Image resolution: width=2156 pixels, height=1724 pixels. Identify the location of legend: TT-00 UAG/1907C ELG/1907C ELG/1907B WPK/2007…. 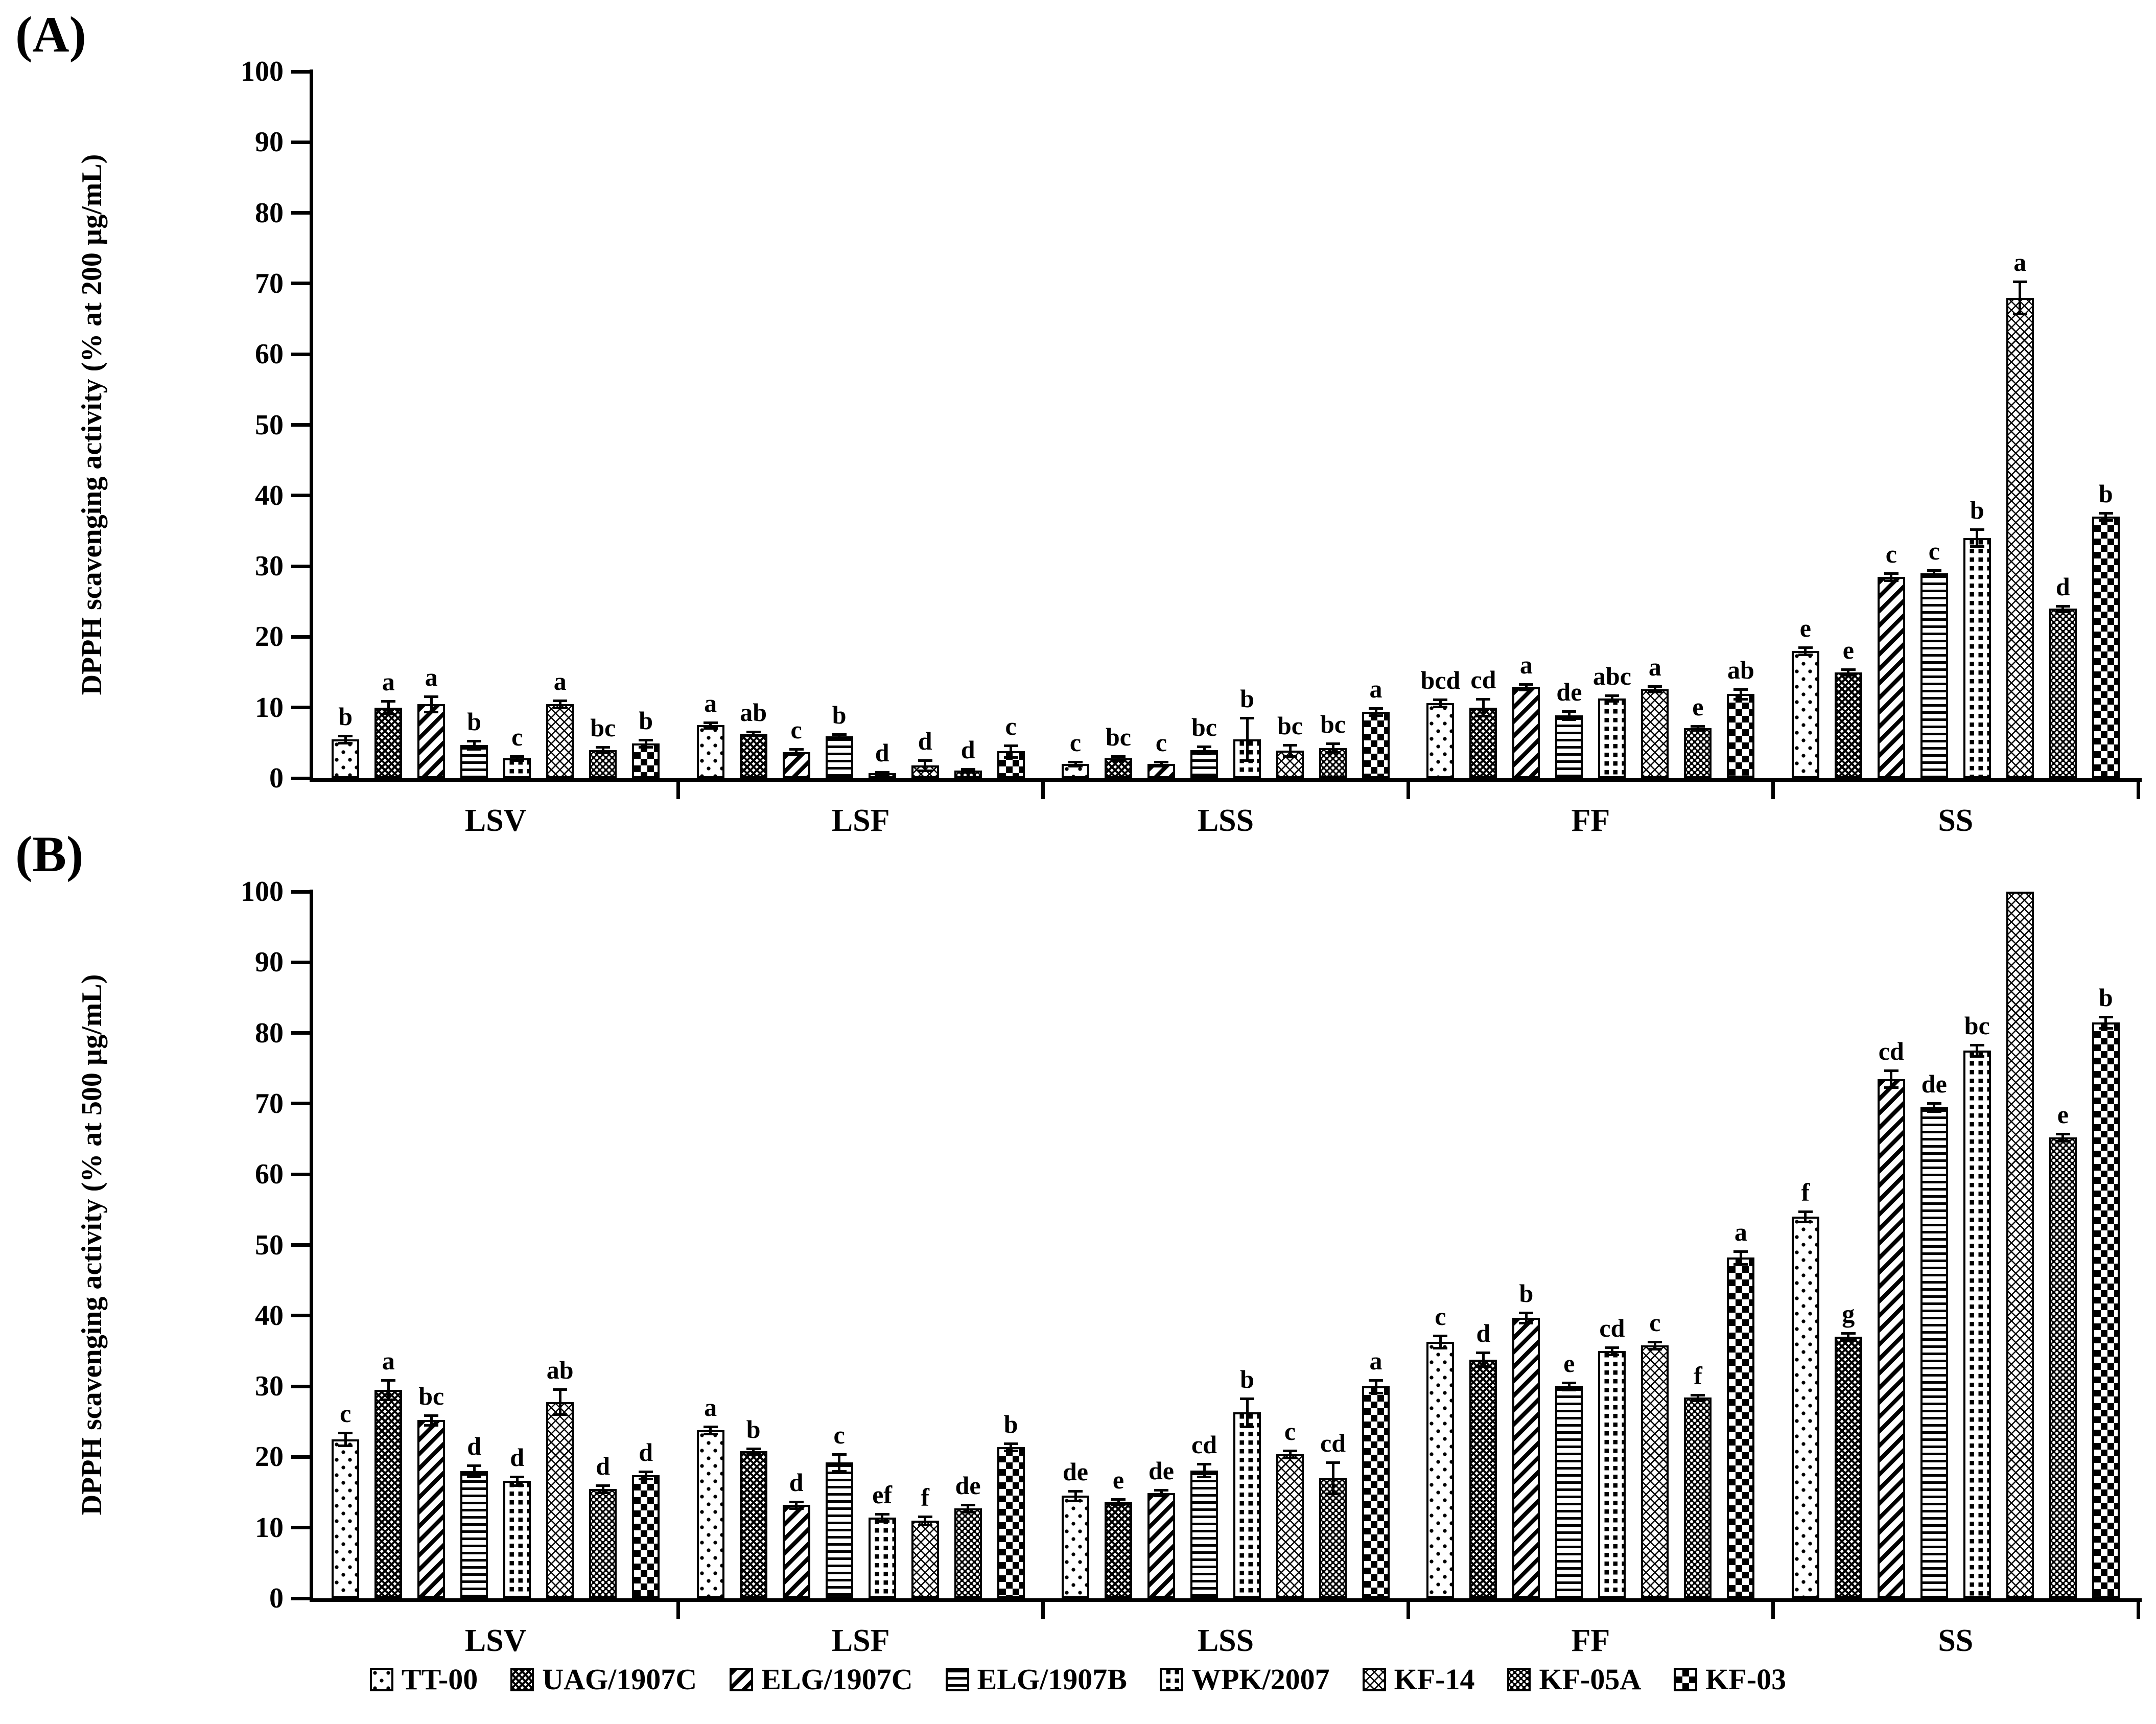
(1078, 1679).